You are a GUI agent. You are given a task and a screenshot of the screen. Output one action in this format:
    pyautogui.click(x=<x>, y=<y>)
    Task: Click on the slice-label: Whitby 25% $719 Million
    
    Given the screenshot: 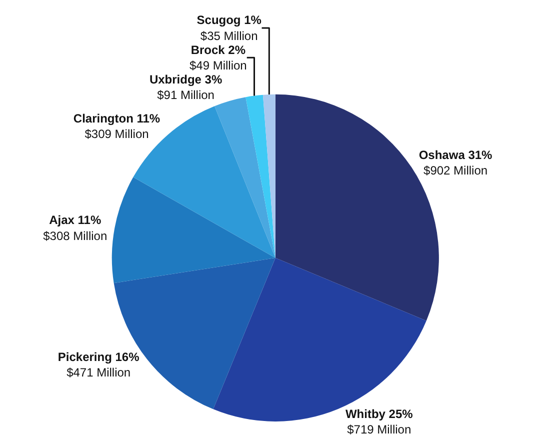 What is the action you would take?
    pyautogui.click(x=379, y=421)
    